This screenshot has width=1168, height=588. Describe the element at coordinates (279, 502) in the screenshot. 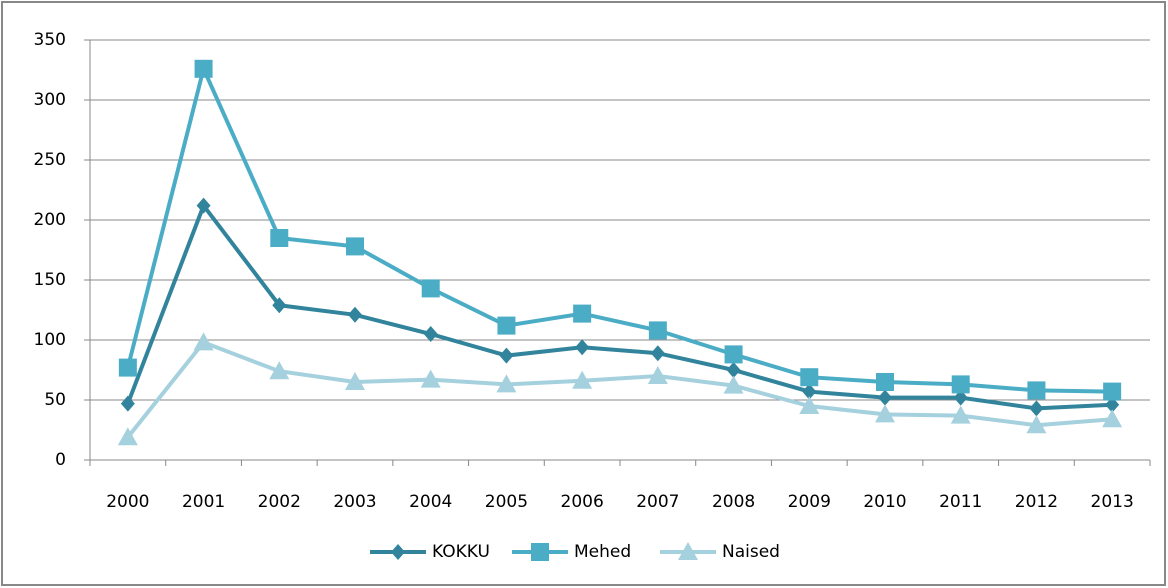

I see `x-tick-label: 2002` at that location.